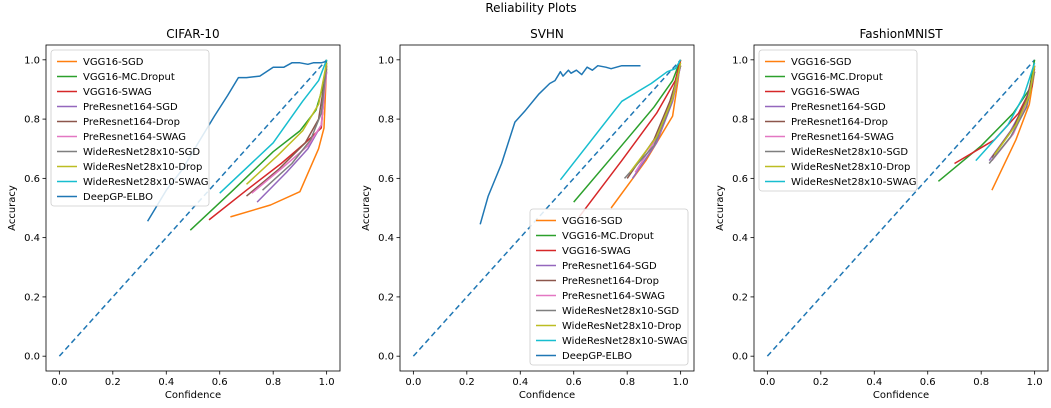 The width and height of the screenshot is (1051, 408). I want to click on series-line-vgg16-mc-droput, so click(627, 131).